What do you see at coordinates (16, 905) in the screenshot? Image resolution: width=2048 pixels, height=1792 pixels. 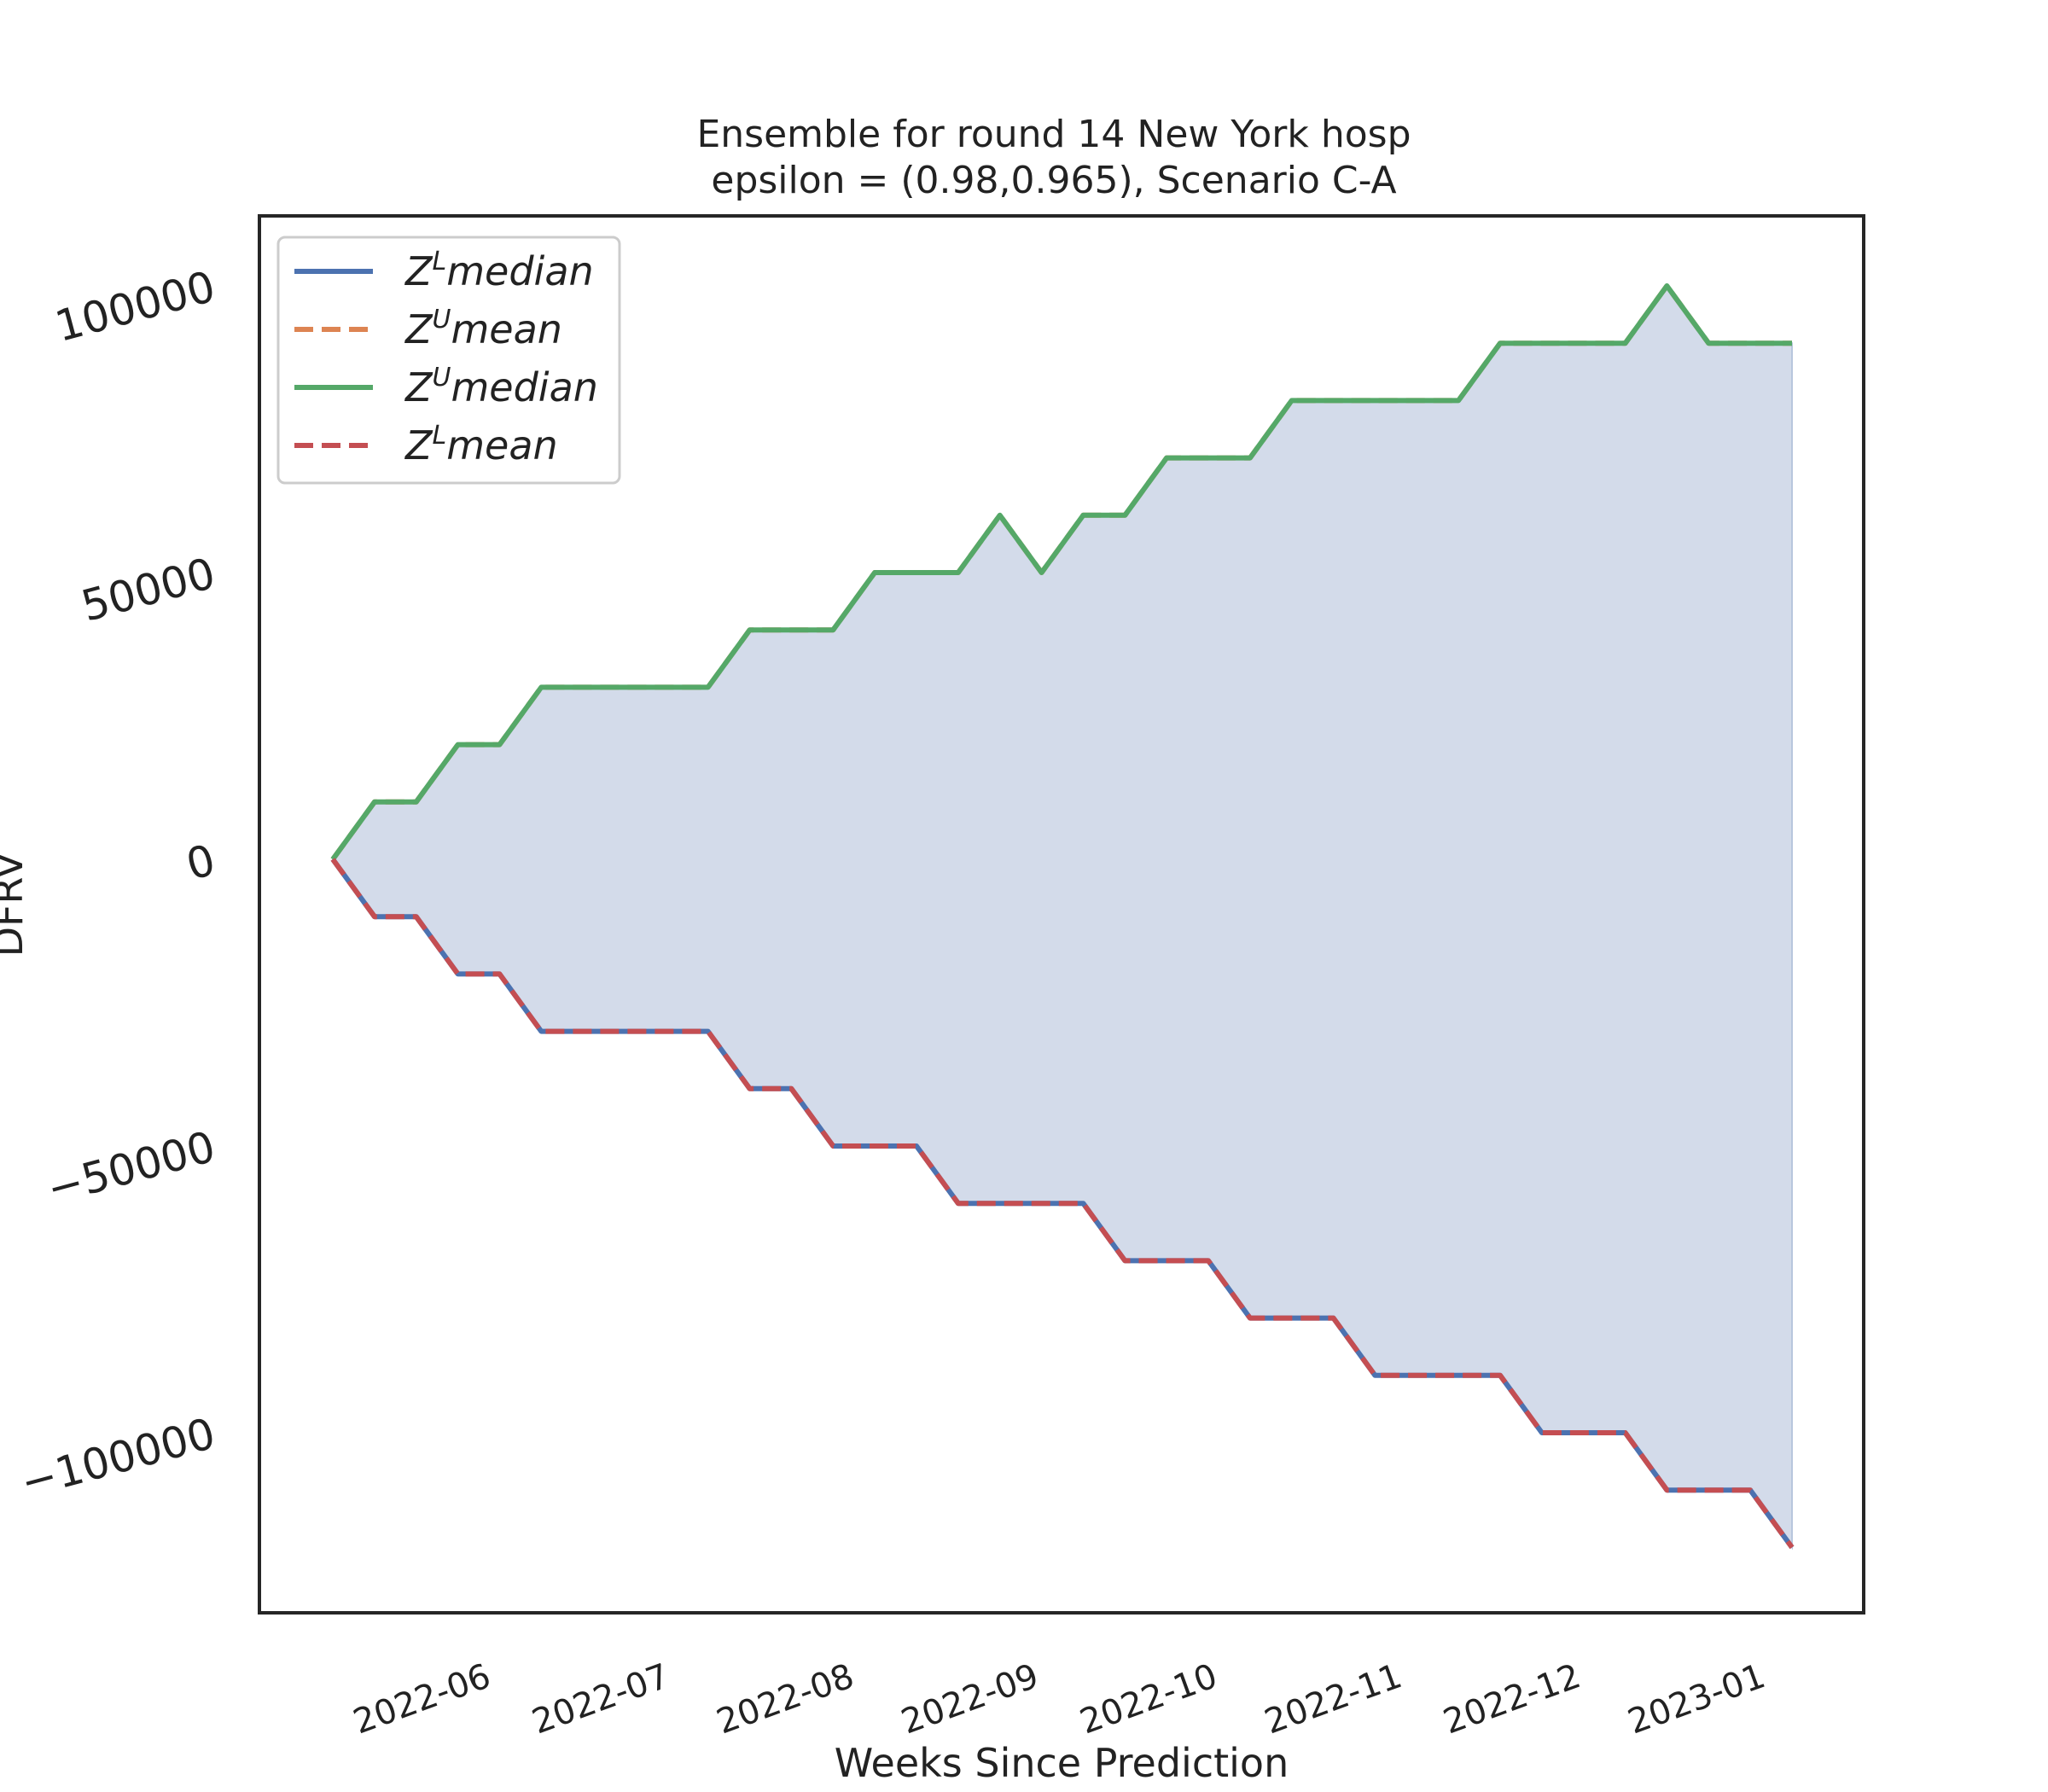 I see `y-axis-label: DFRV` at bounding box center [16, 905].